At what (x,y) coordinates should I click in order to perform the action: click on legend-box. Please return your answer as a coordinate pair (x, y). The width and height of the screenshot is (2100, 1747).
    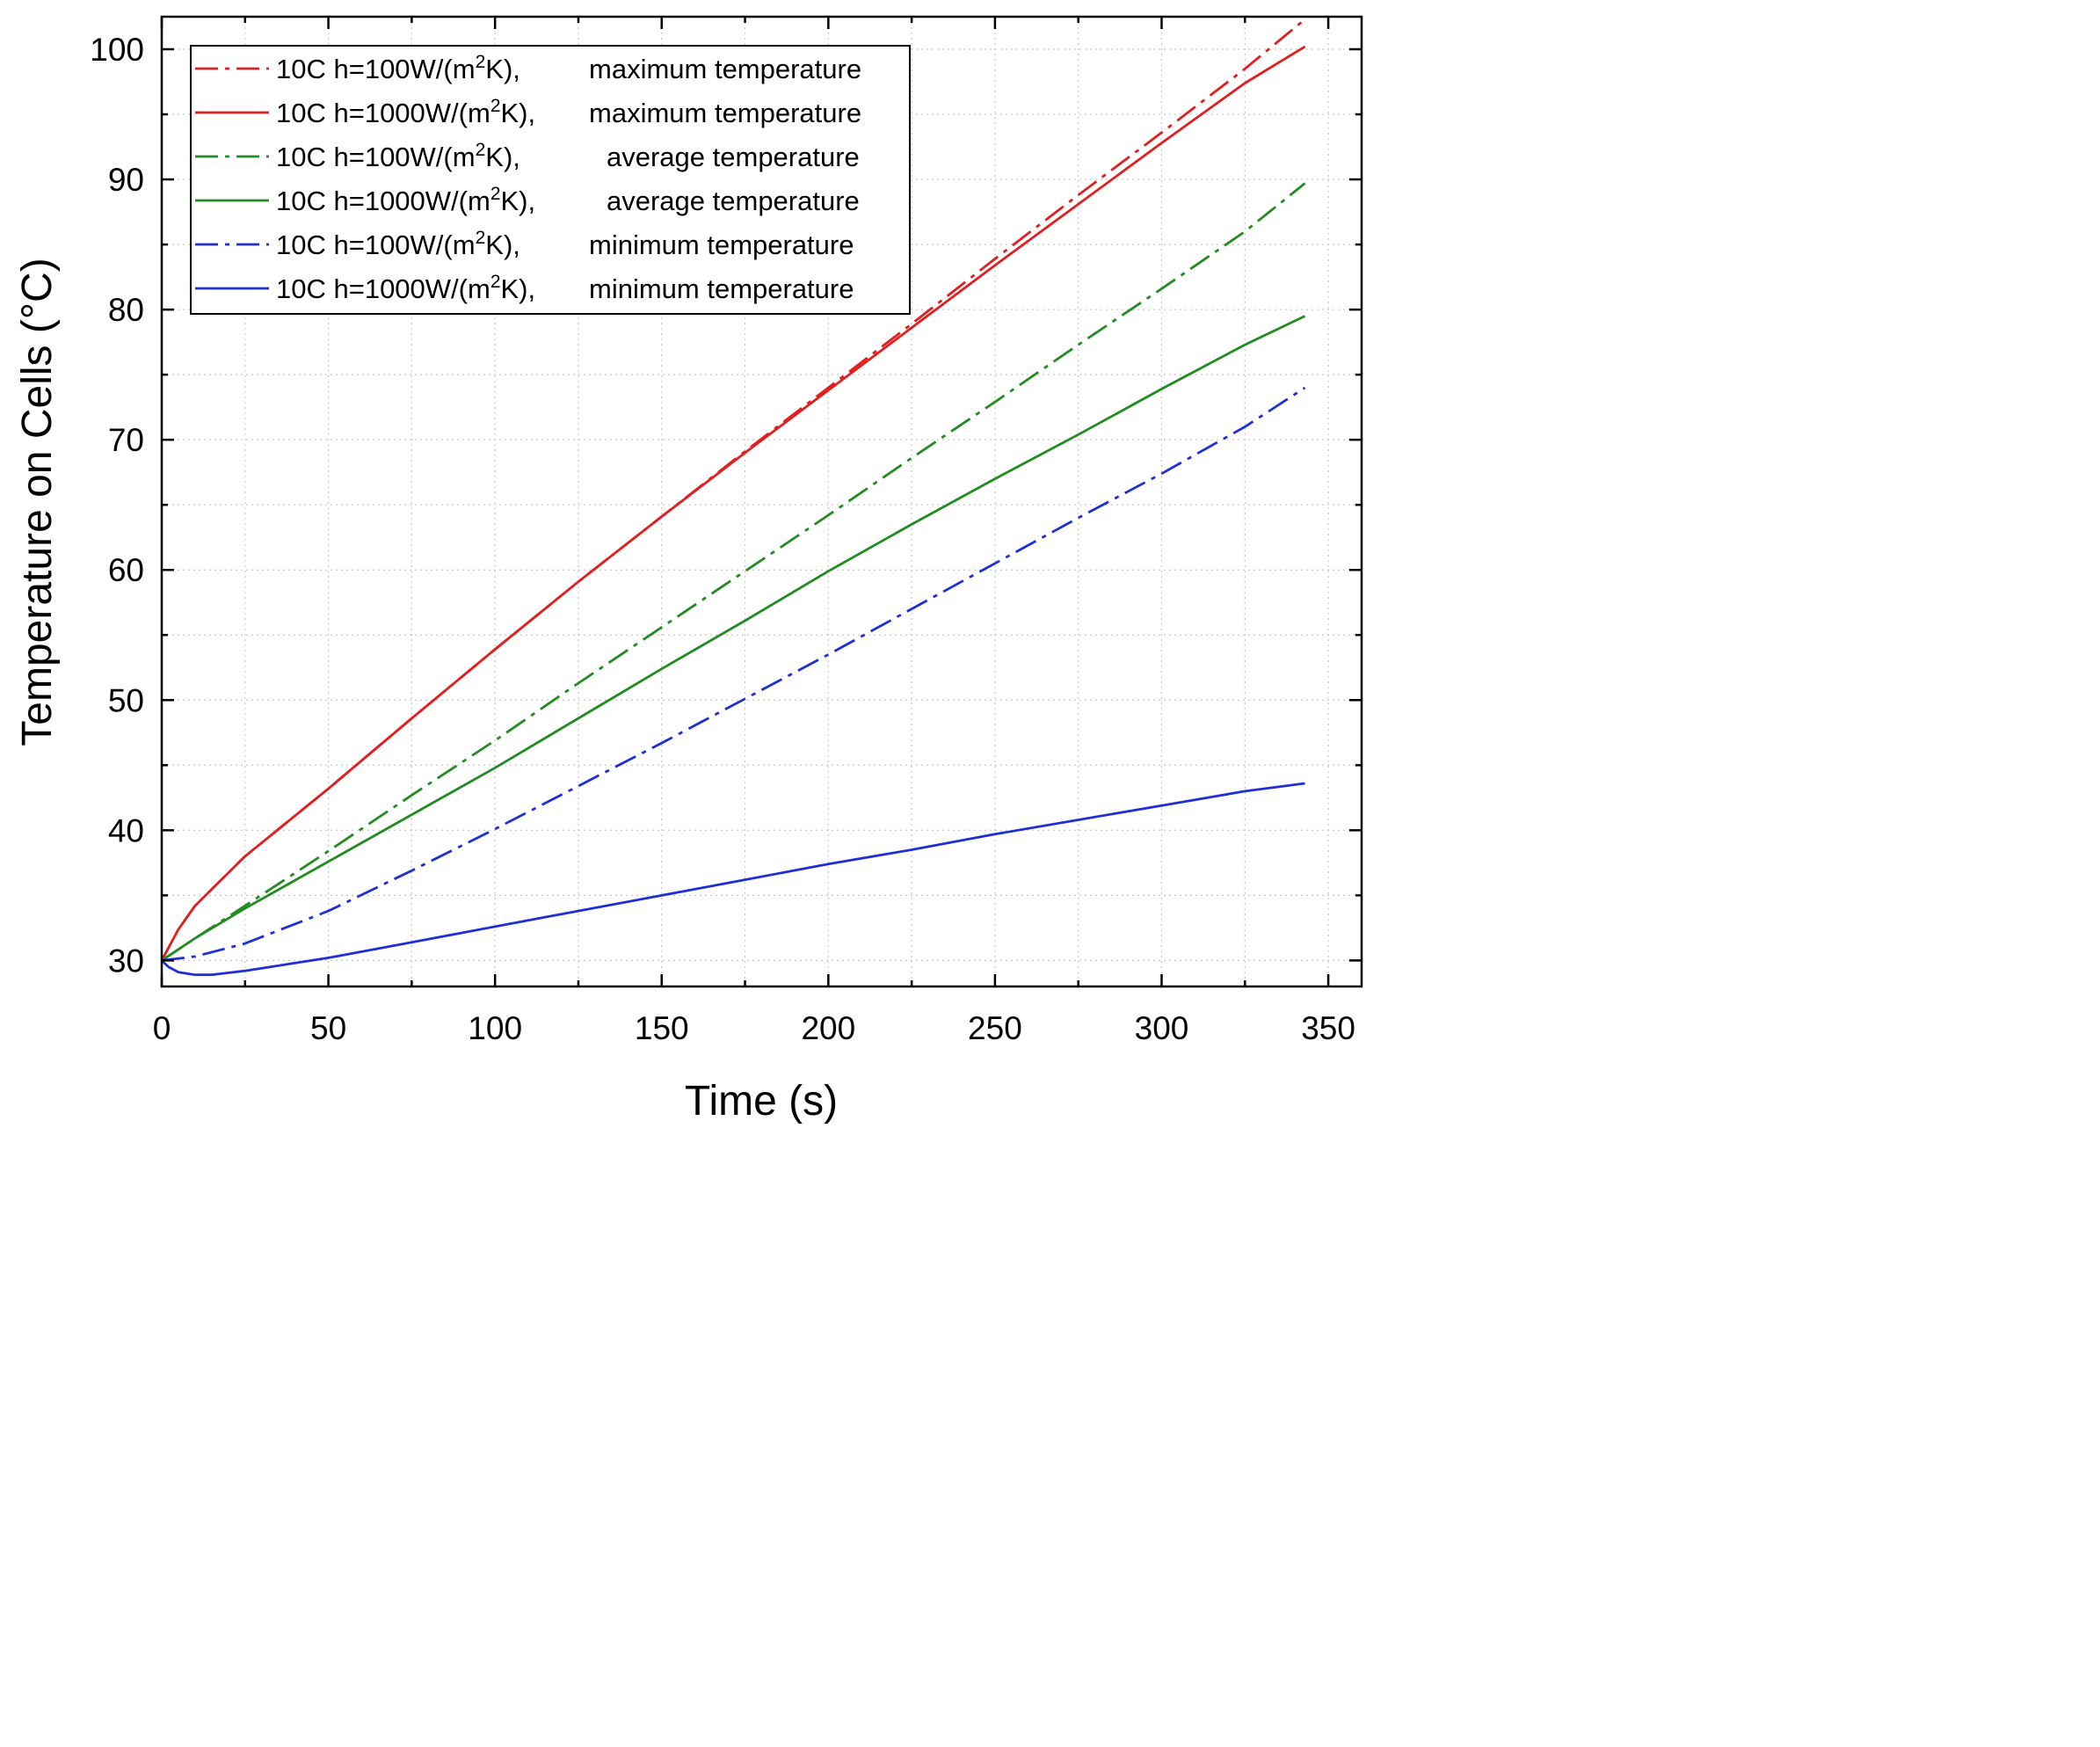
    Looking at the image, I should click on (550, 180).